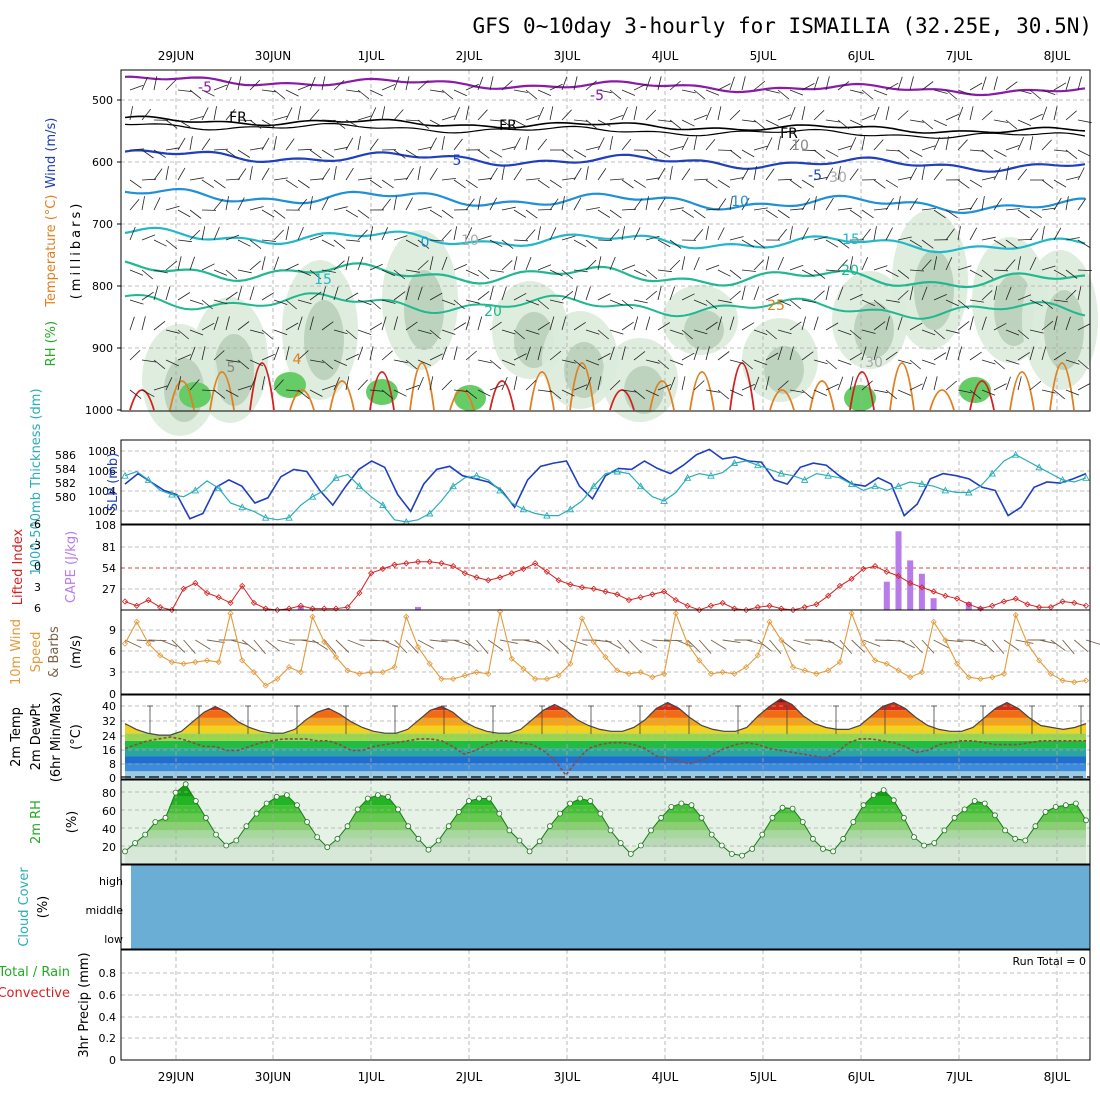  Describe the element at coordinates (800, 146) in the screenshot. I see `contour-label: 10` at that location.